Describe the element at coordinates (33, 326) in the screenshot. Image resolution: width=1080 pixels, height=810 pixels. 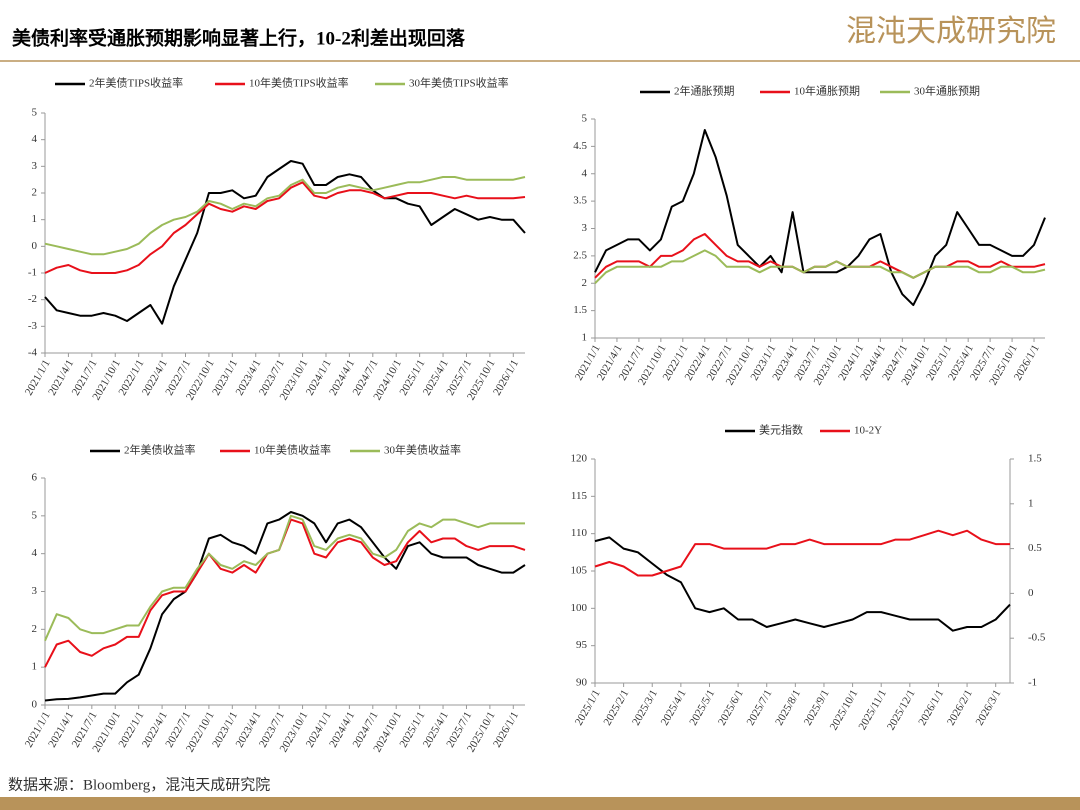
I see `y-tick-label: -3` at that location.